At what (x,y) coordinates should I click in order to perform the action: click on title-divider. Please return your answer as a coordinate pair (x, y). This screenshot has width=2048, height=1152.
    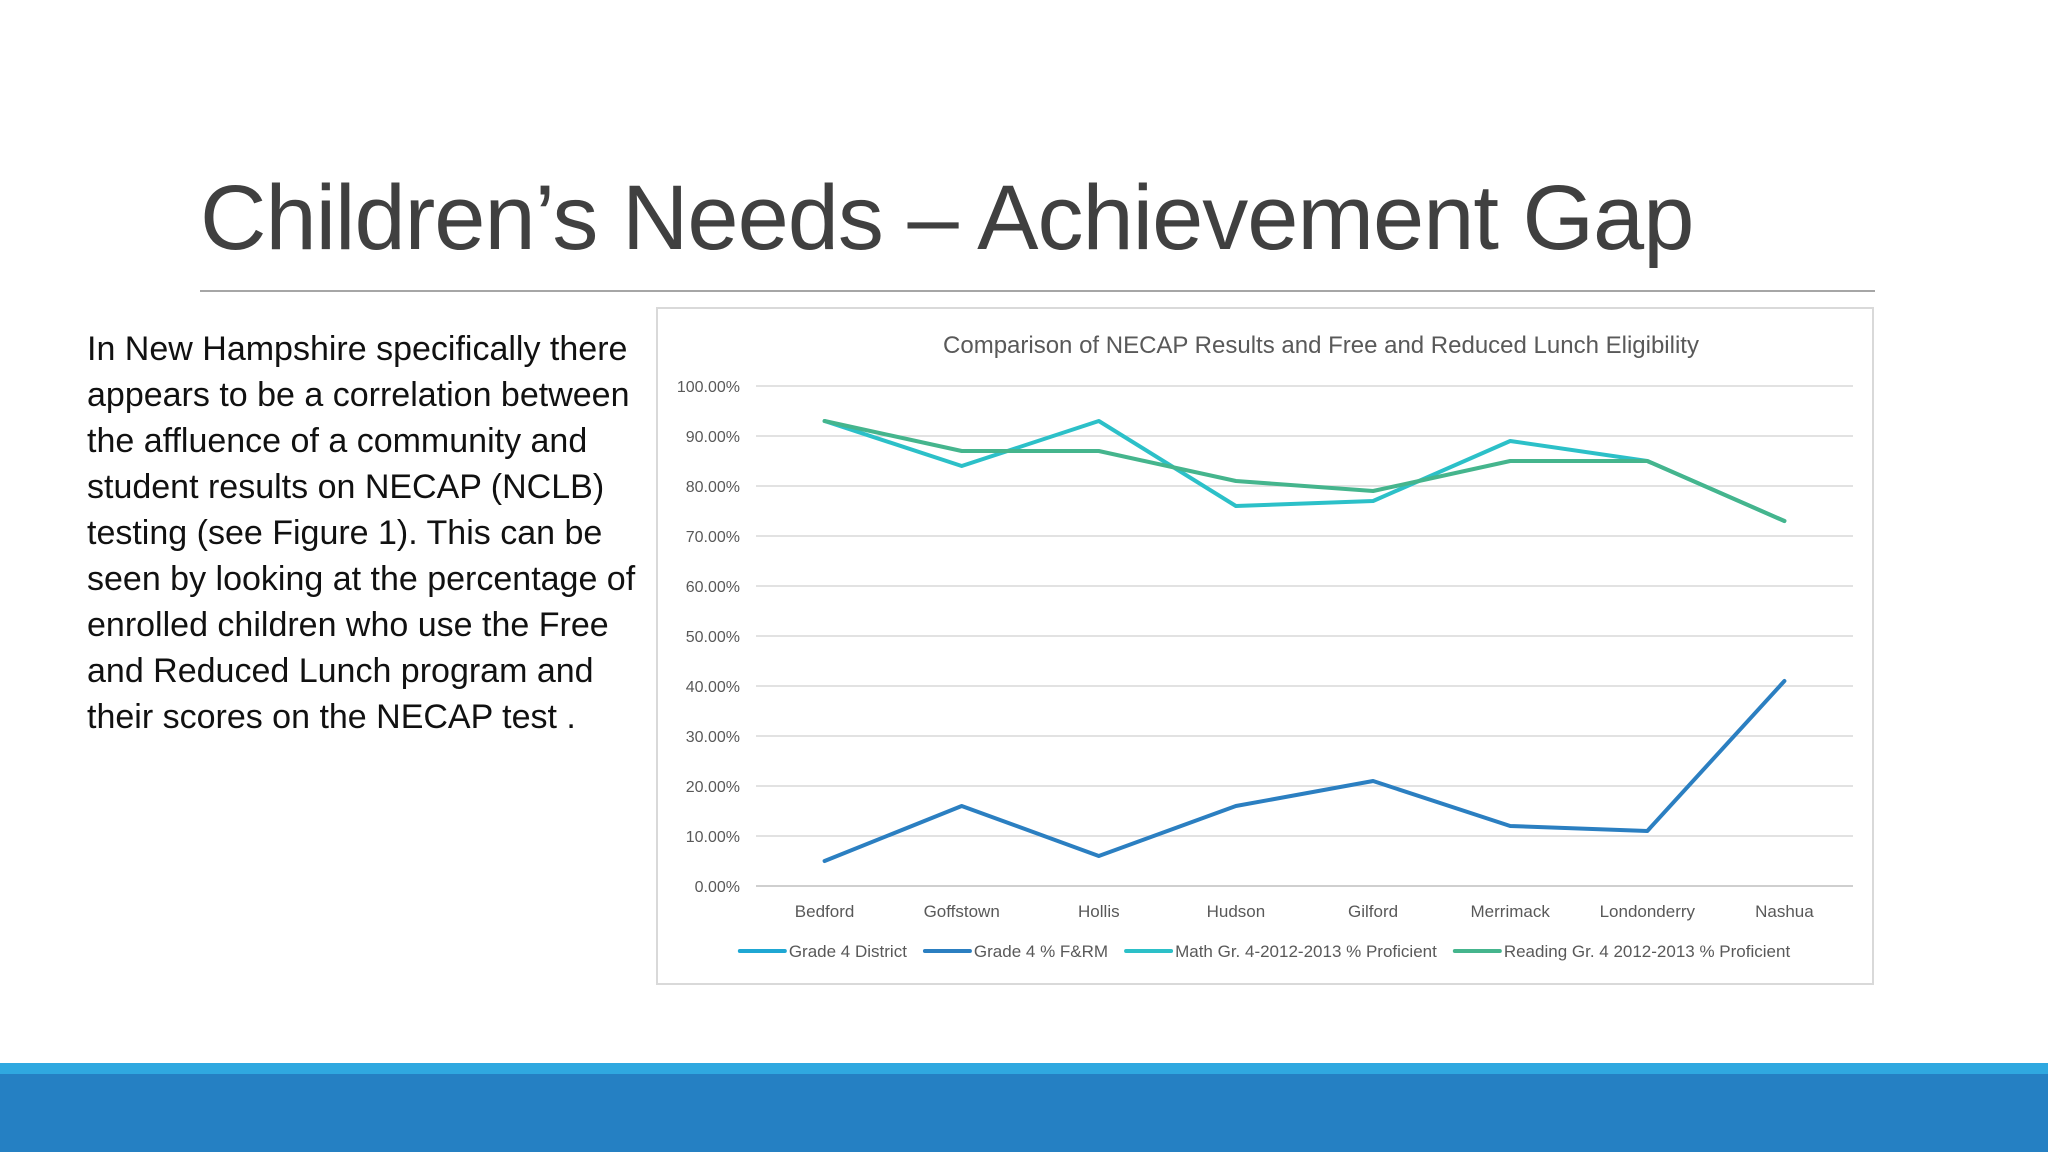
    Looking at the image, I should click on (1037, 291).